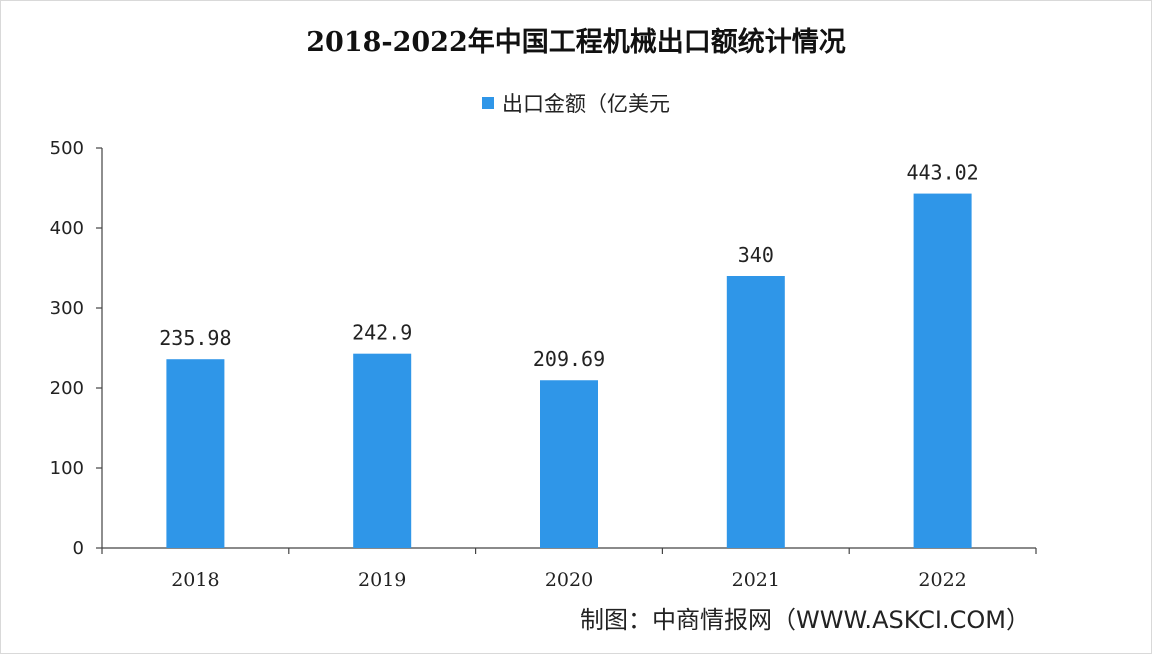 The height and width of the screenshot is (654, 1152). What do you see at coordinates (805, 620) in the screenshot?
I see `source-note: 制图：中商情报网（WWW.ASKCI.COM）` at bounding box center [805, 620].